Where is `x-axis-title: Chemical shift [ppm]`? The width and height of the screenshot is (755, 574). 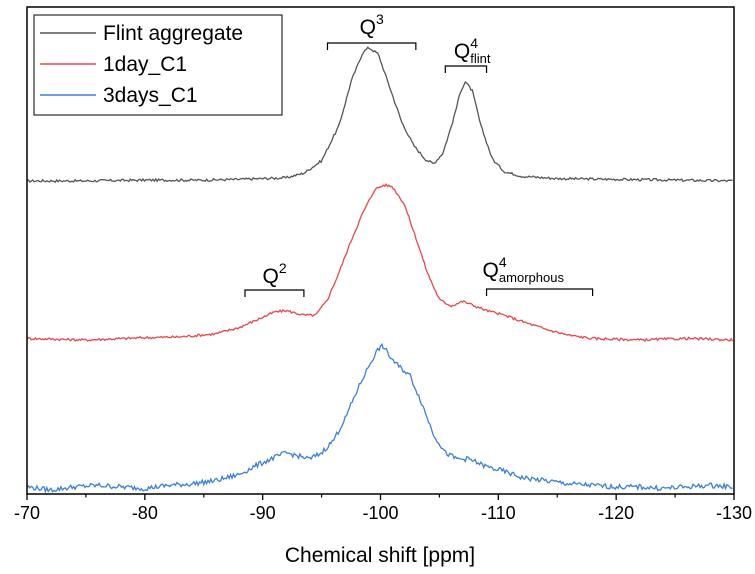
x-axis-title: Chemical shift [ppm] is located at coordinates (380, 555).